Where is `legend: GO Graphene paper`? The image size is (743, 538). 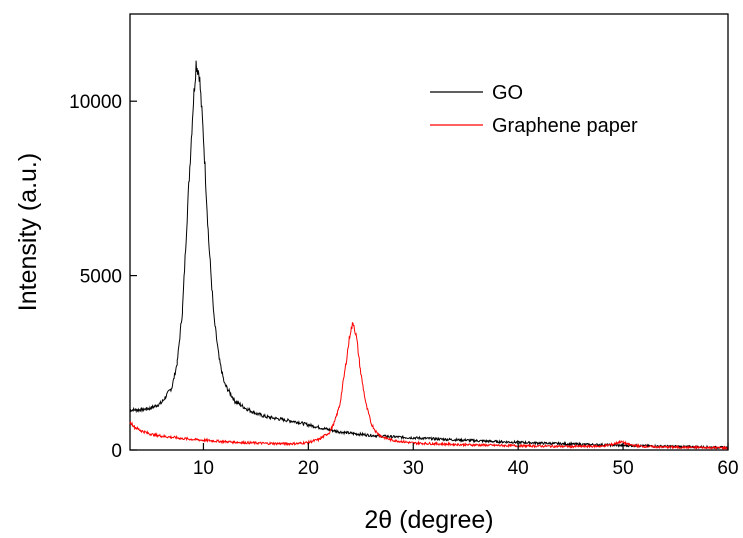 legend: GO Graphene paper is located at coordinates (534, 109).